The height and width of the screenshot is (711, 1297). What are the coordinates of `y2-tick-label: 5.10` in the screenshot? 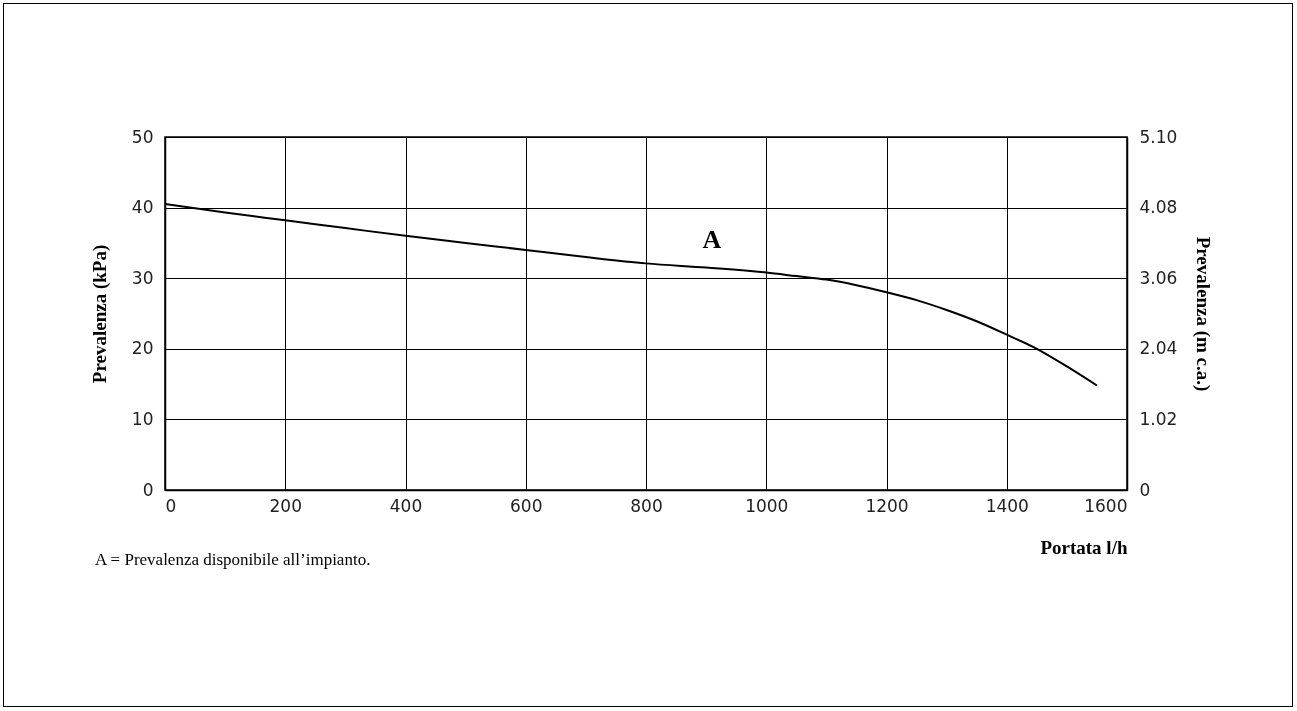 It's located at (1158, 136).